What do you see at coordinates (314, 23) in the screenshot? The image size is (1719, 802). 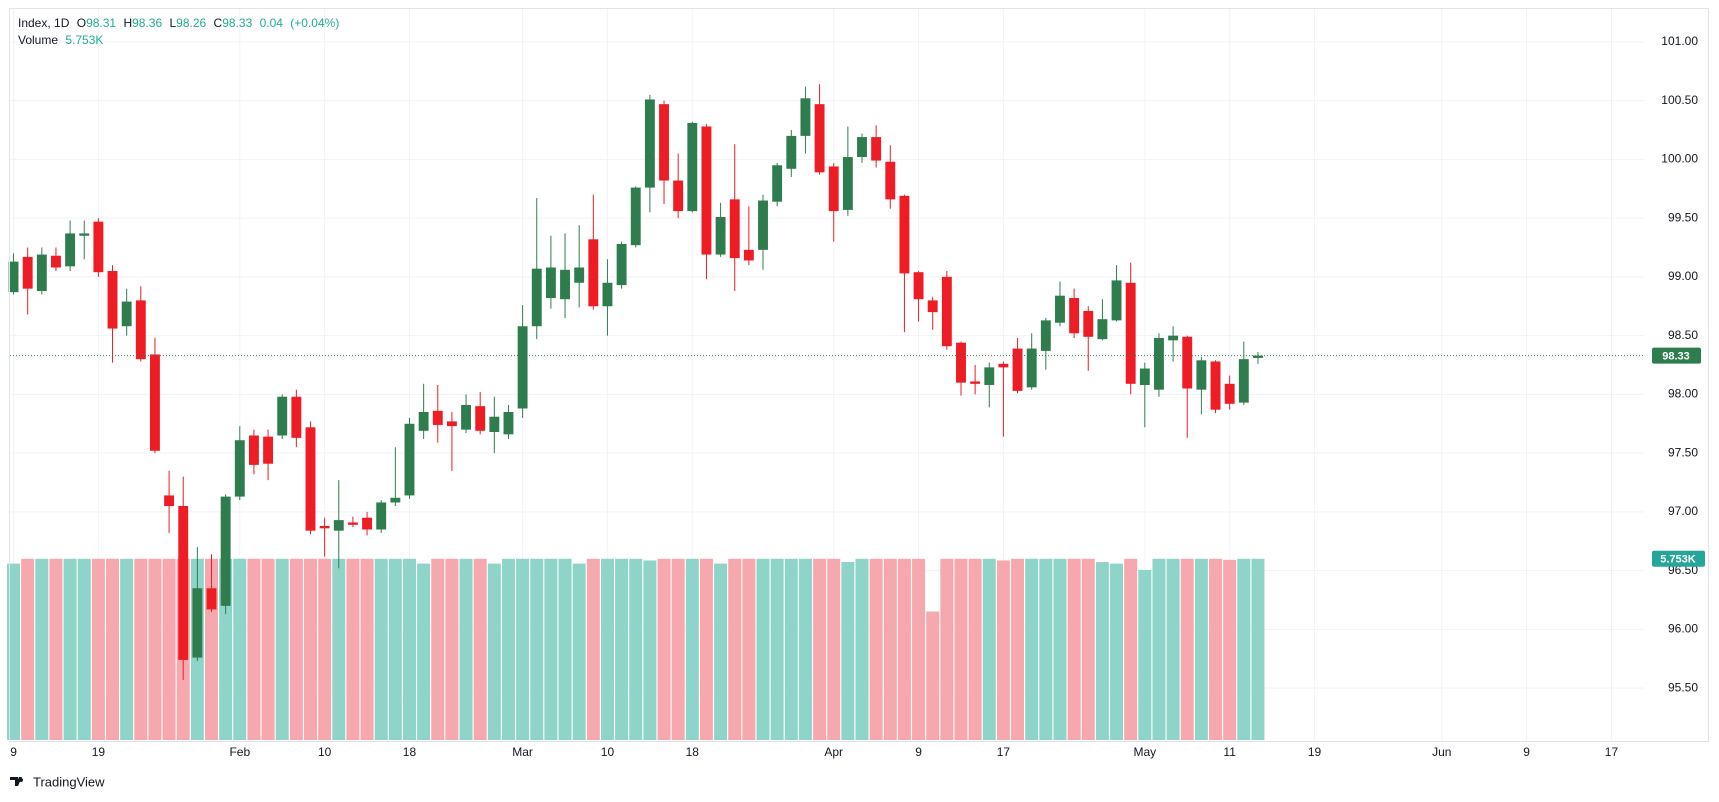 I see `change-percent: (+0.04%)` at bounding box center [314, 23].